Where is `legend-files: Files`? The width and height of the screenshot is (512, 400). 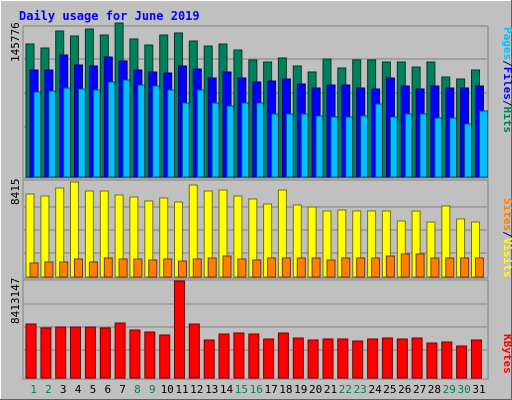 legend-files: Files is located at coordinates (506, 83).